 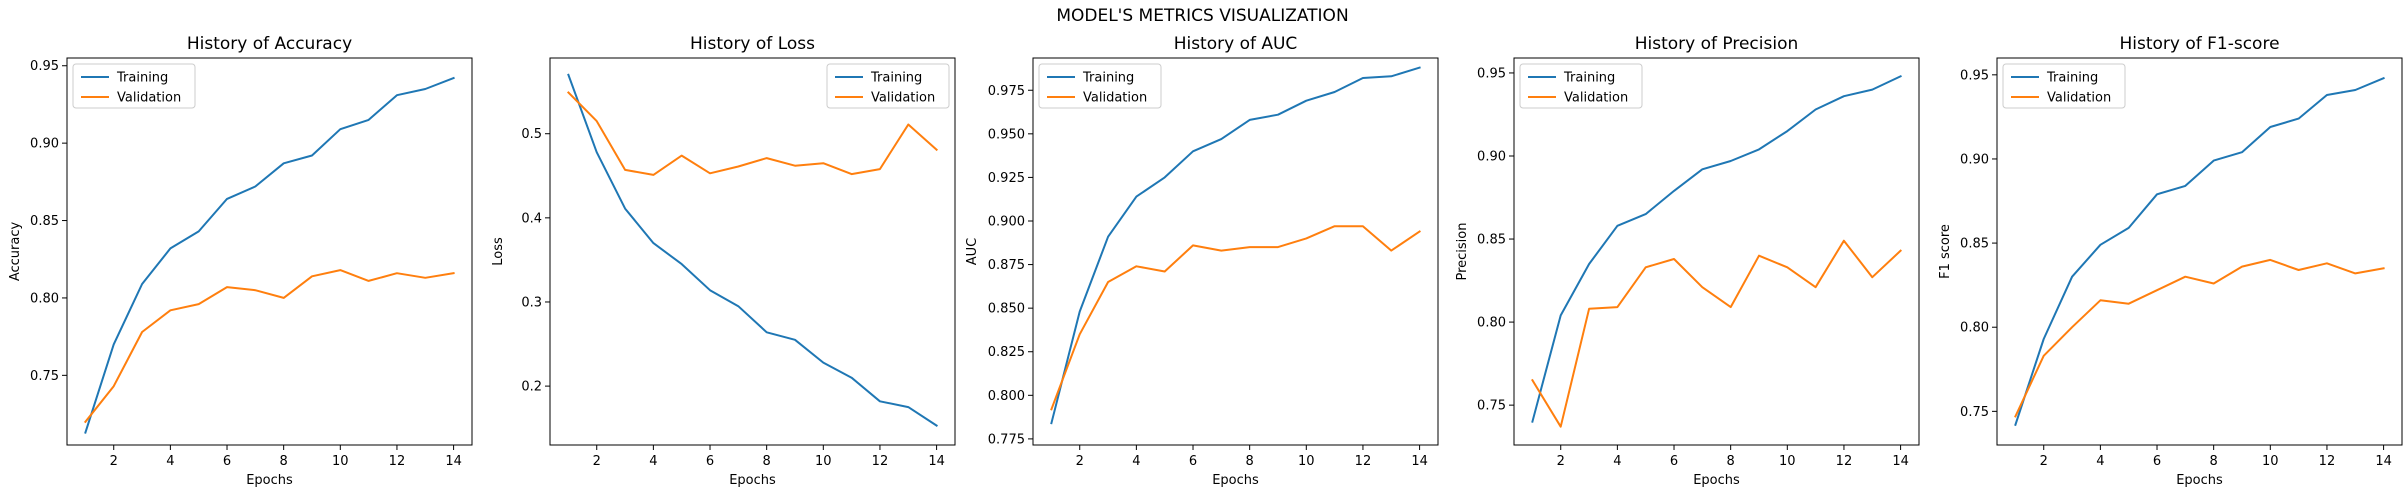 I want to click on y-tick-label: 0.950, so click(x=1006, y=134).